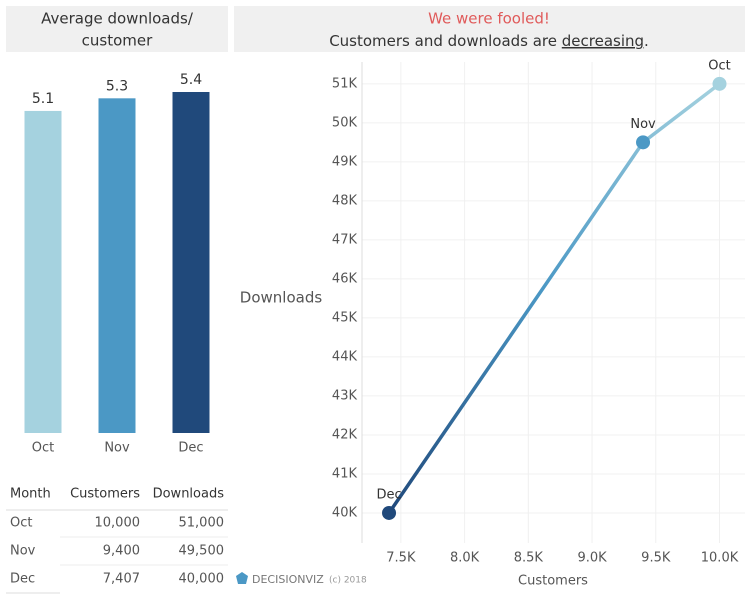 The width and height of the screenshot is (751, 601). I want to click on brand: DECISIONVIZ, so click(288, 579).